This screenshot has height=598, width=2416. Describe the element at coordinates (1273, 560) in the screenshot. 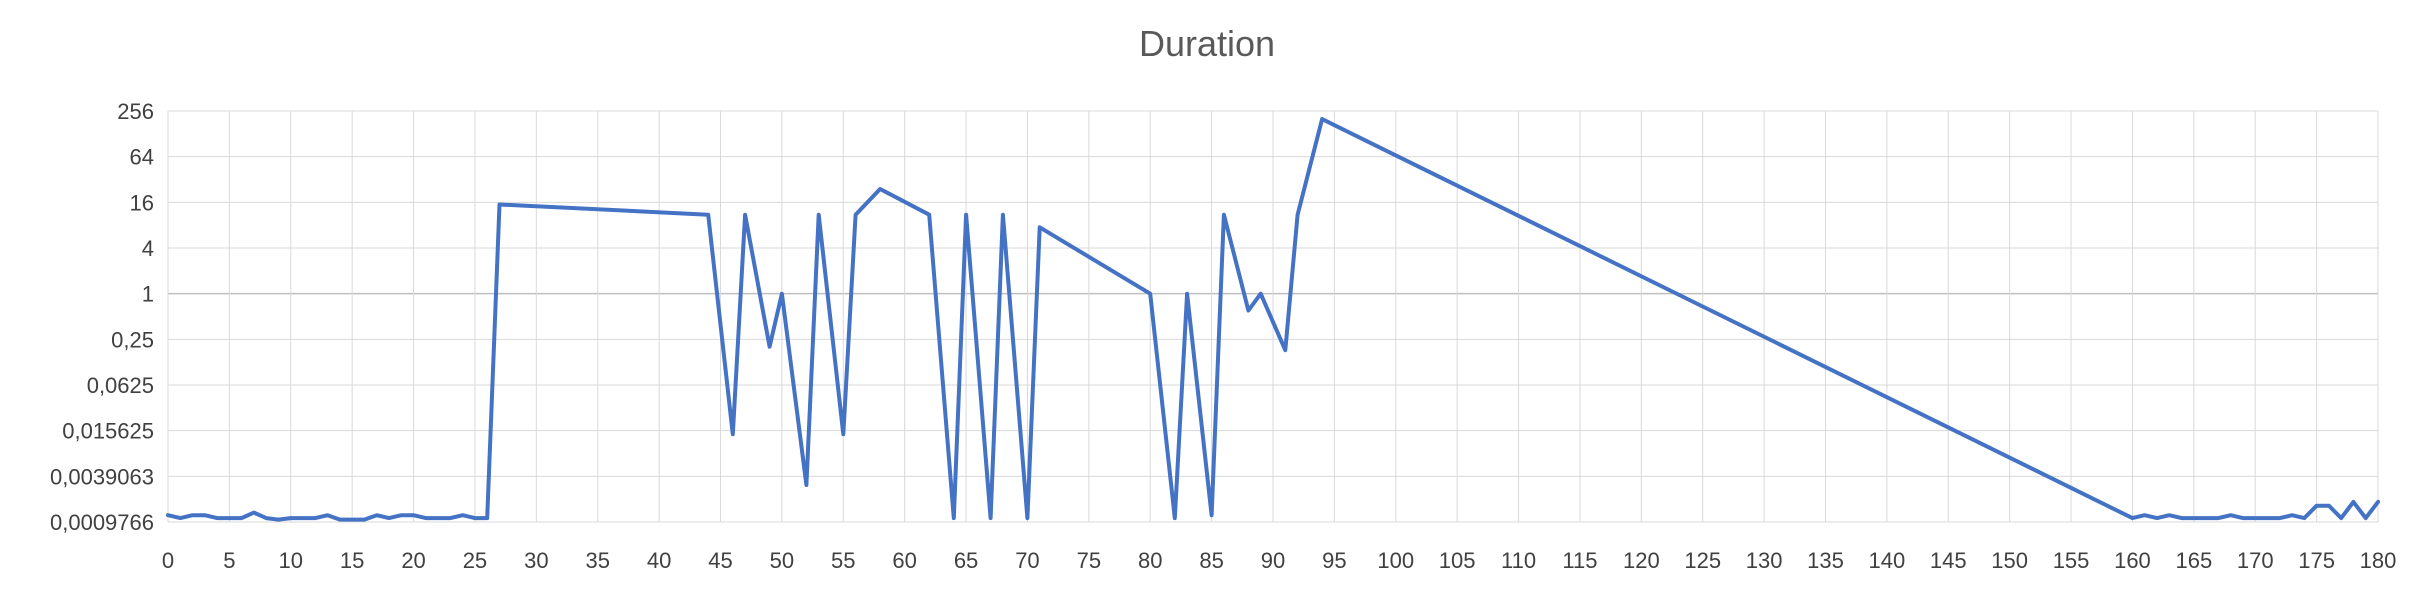

I see `x-tick-label: 90` at that location.